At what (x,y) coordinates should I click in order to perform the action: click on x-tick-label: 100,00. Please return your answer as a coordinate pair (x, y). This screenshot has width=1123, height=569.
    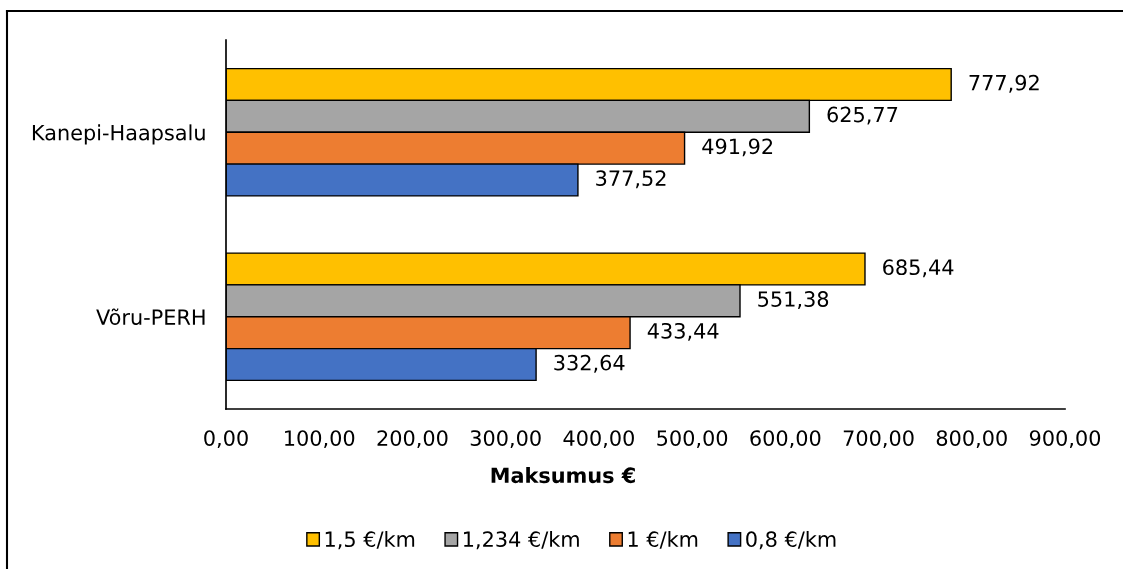
    Looking at the image, I should click on (320, 439).